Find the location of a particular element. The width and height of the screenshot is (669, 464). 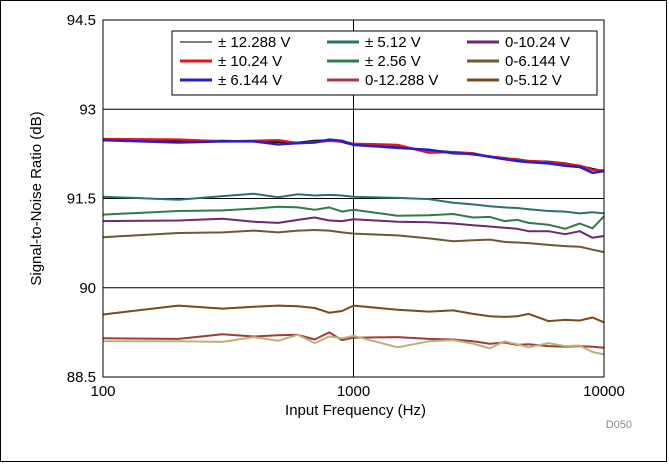

x-tick-label: 1000 is located at coordinates (353, 391).